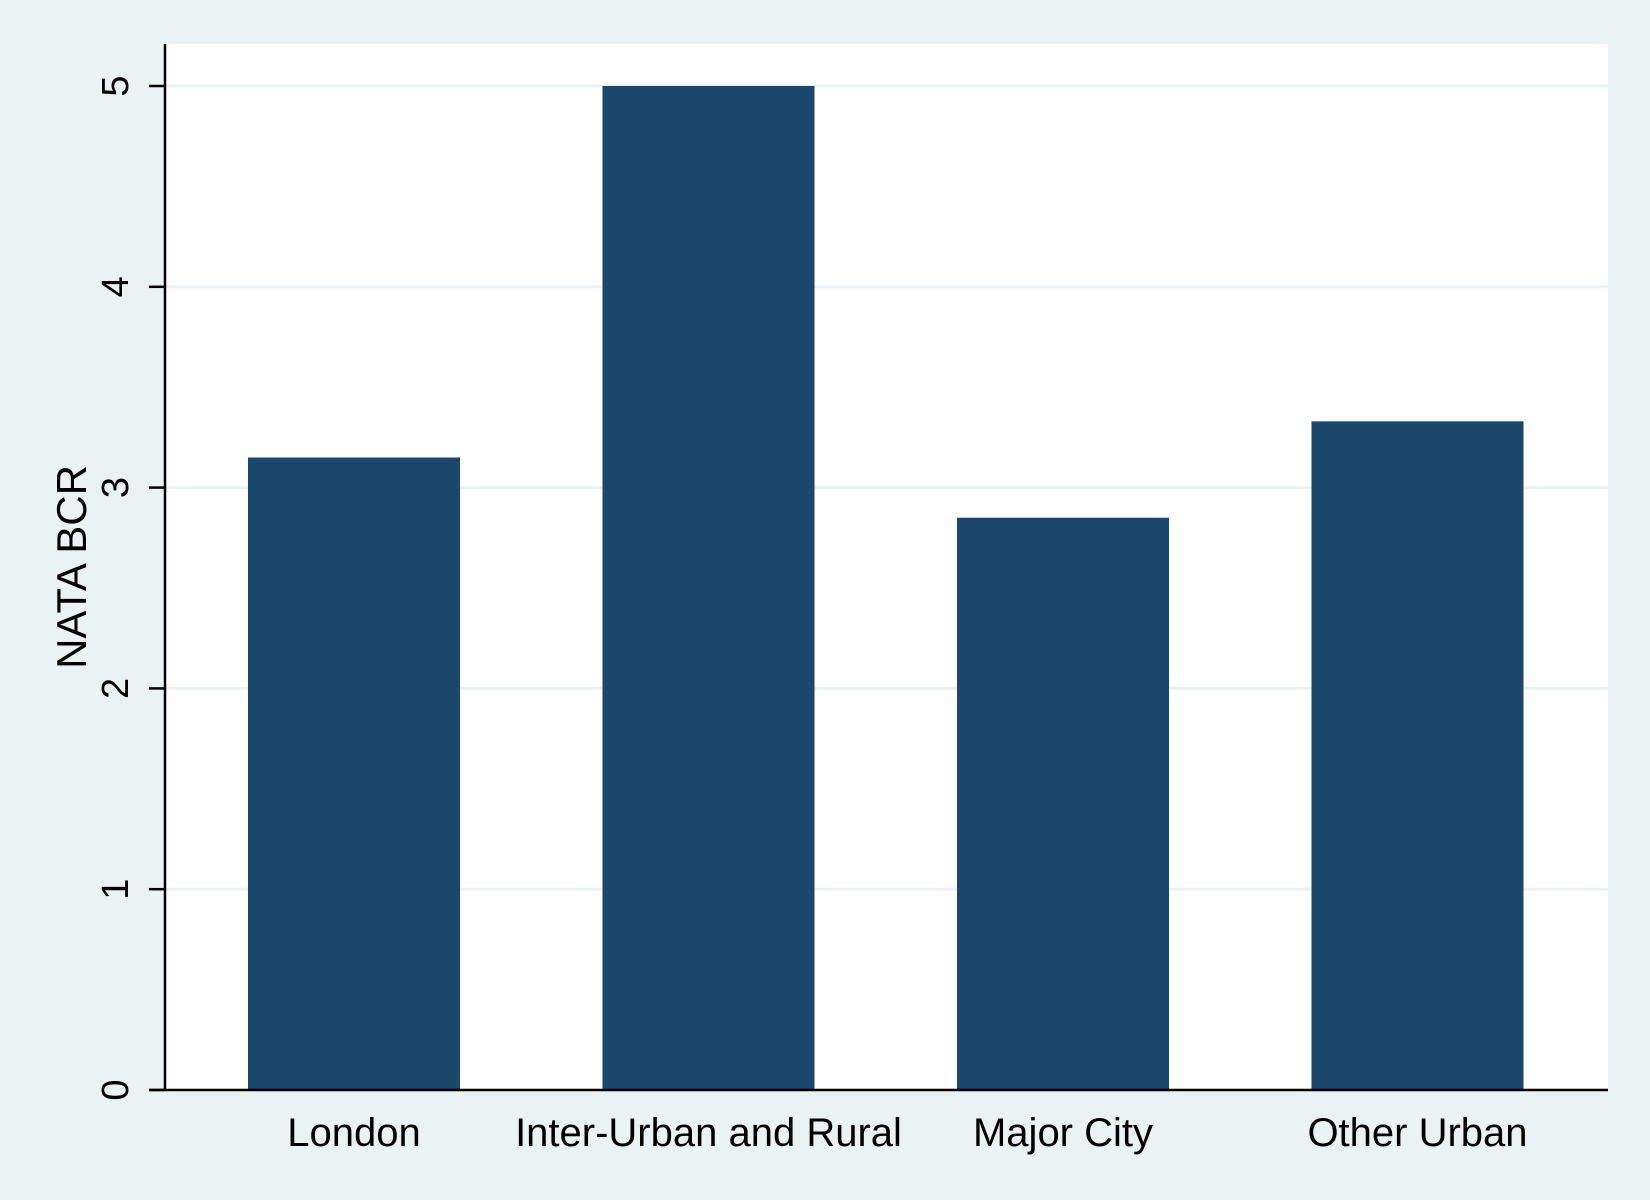 The image size is (1650, 1200). What do you see at coordinates (71, 567) in the screenshot?
I see `y-axis-title: NATA BCR` at bounding box center [71, 567].